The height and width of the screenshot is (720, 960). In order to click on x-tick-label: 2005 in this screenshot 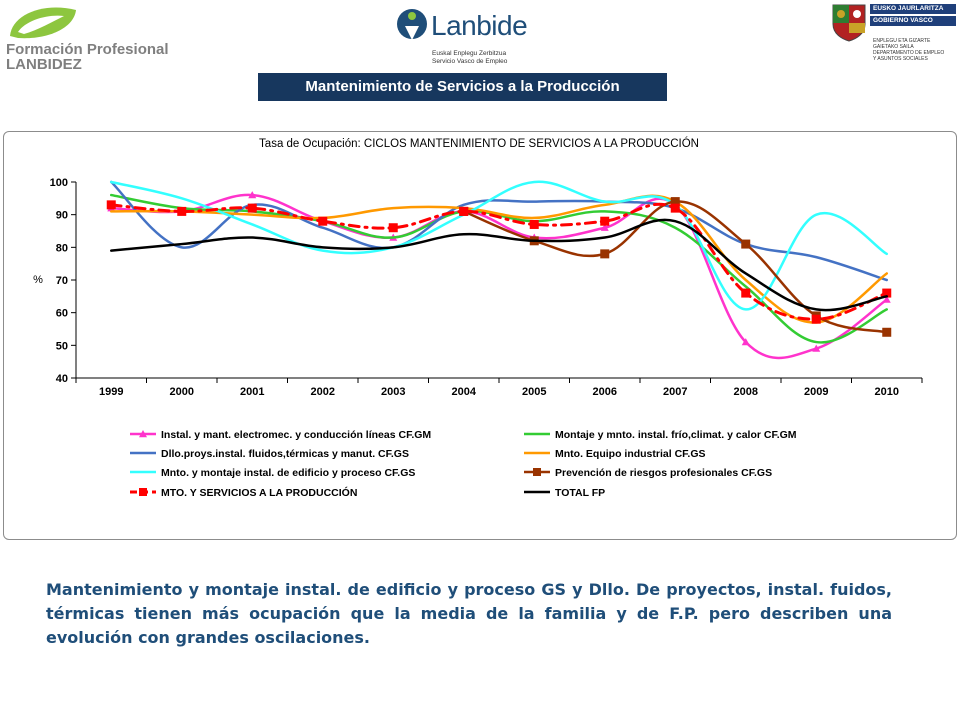, I will do `click(534, 392)`.